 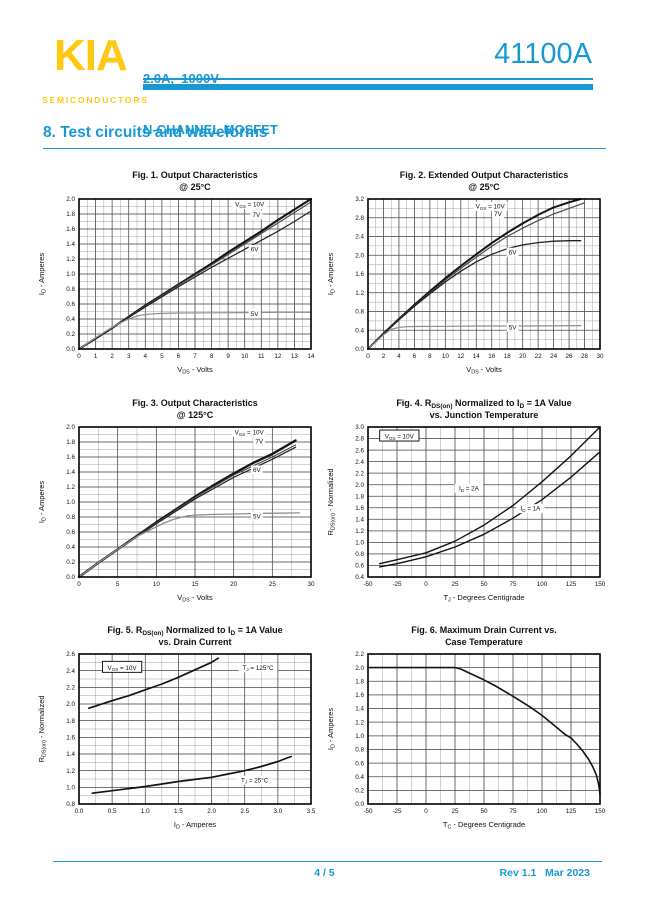 I want to click on svg-text: 2, so click(x=384, y=356).